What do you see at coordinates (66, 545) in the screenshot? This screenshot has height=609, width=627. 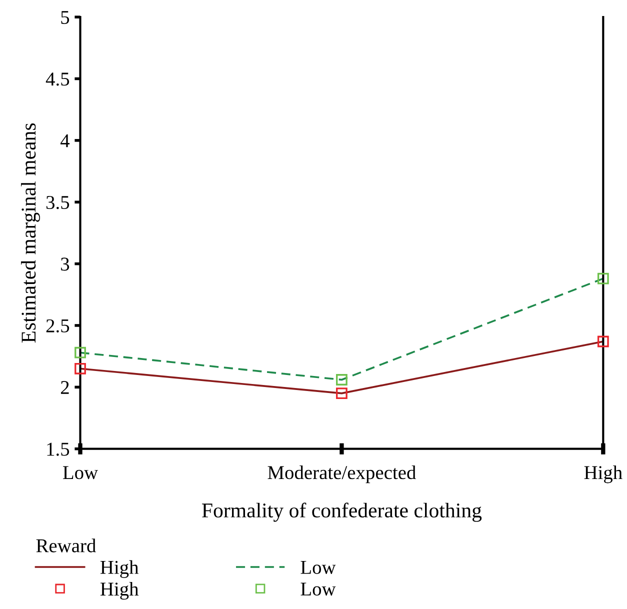 I see `legend-title: Reward` at bounding box center [66, 545].